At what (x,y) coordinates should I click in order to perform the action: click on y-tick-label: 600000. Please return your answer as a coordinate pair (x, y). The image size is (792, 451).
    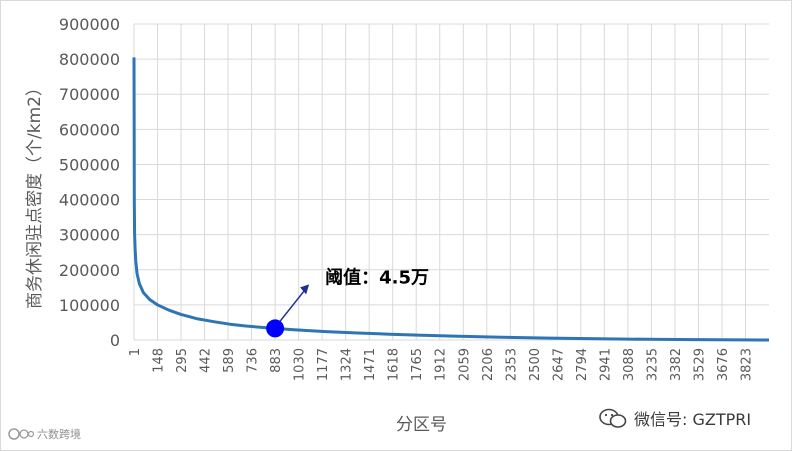
    Looking at the image, I should click on (89, 129).